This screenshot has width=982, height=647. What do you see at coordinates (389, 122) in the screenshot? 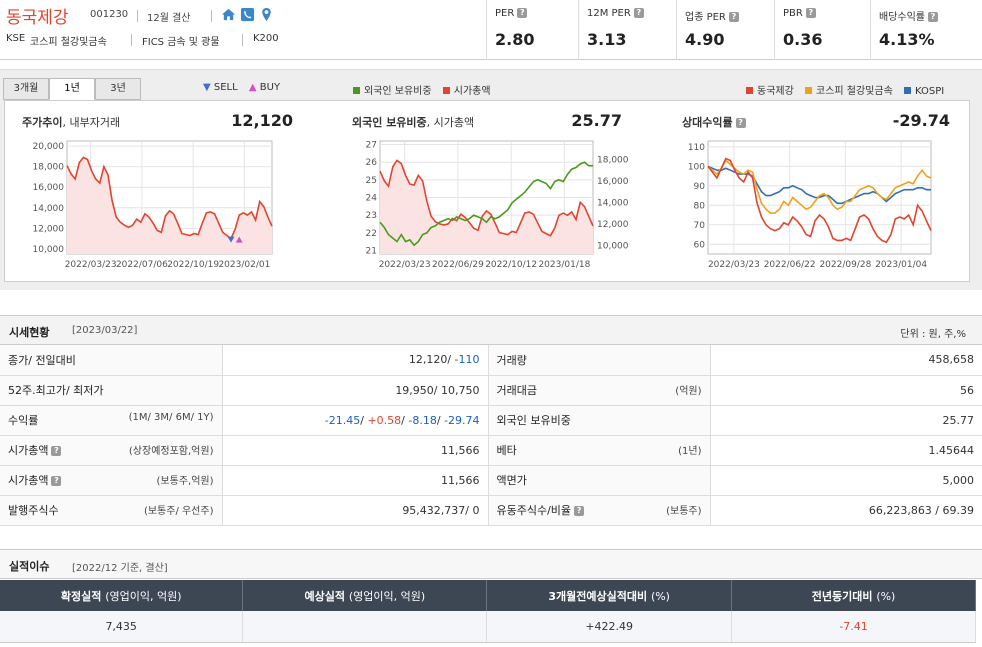
I see `chart-title: 외국인 보유비중` at bounding box center [389, 122].